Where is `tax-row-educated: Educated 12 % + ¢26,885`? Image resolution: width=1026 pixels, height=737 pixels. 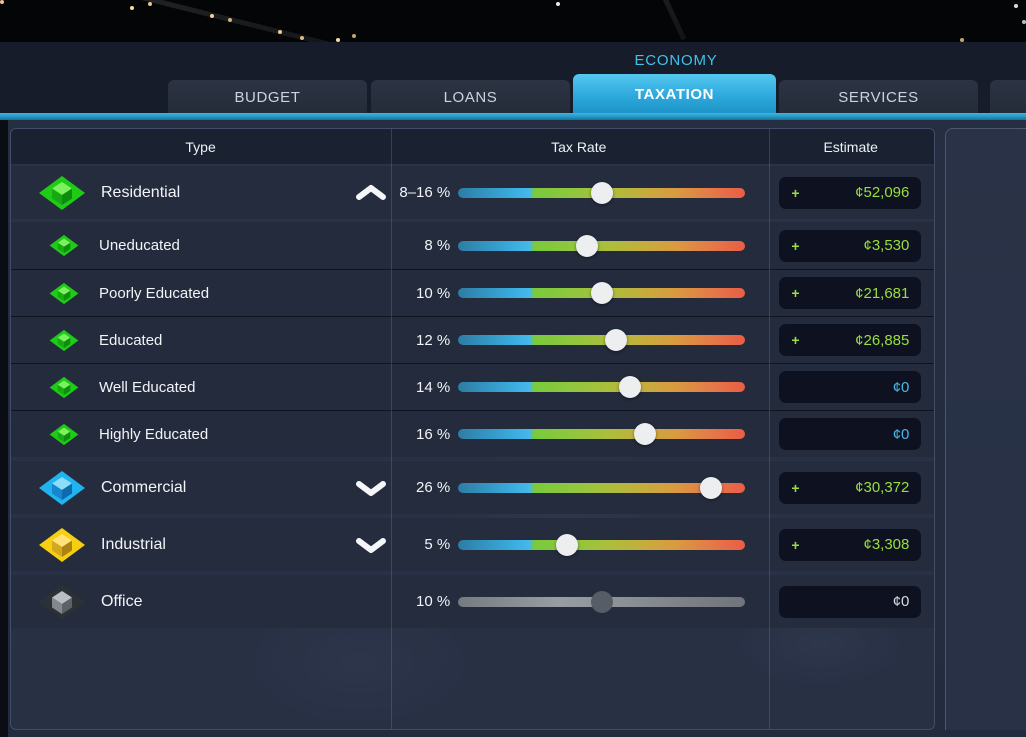 tax-row-educated: Educated 12 % + ¢26,885 is located at coordinates (472, 339).